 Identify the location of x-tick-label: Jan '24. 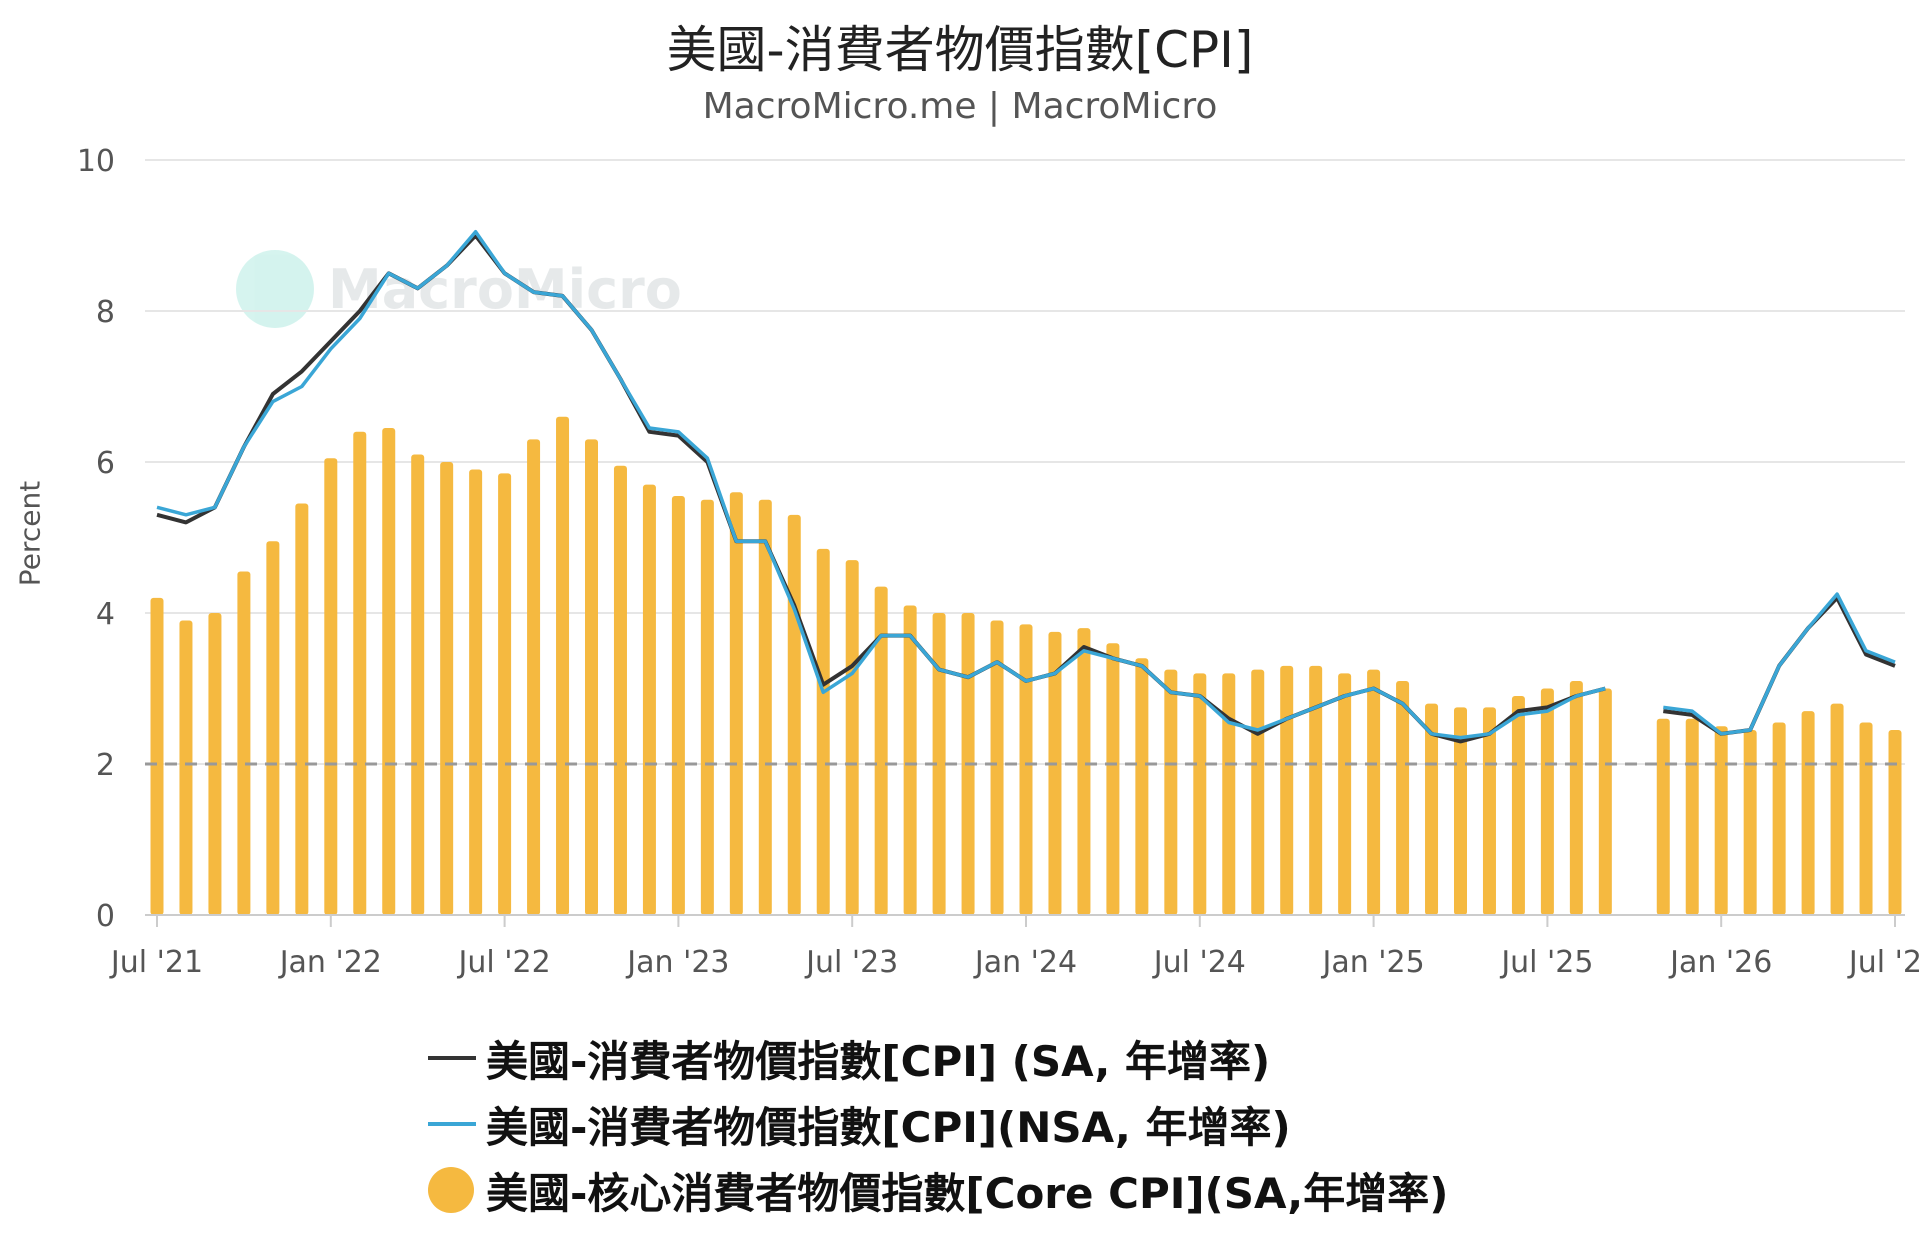
(1025, 962).